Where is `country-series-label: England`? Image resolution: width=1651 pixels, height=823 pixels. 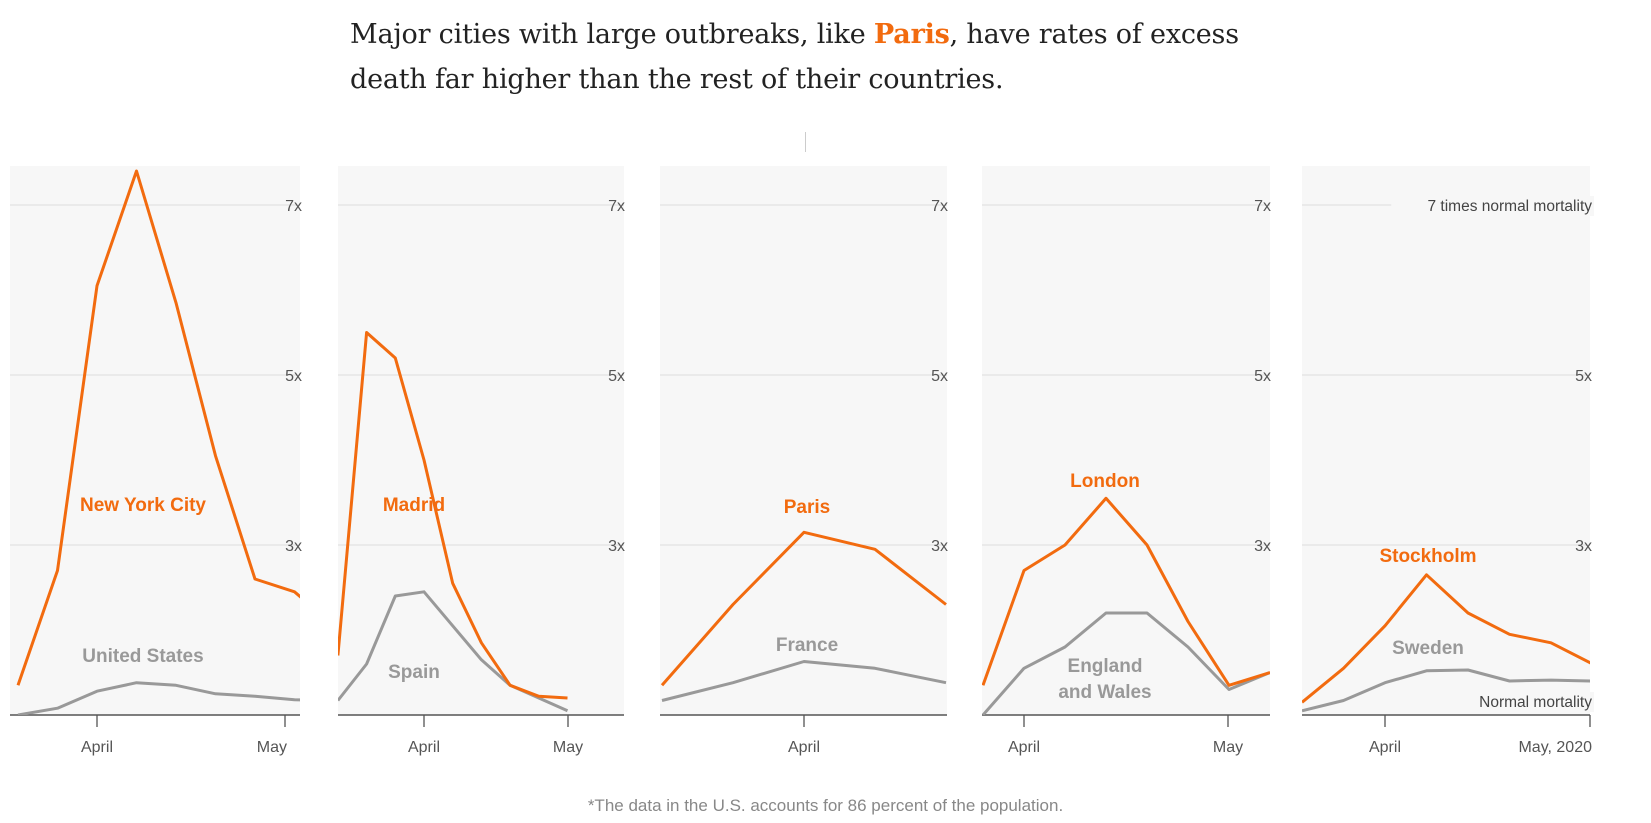 country-series-label: England is located at coordinates (1105, 666).